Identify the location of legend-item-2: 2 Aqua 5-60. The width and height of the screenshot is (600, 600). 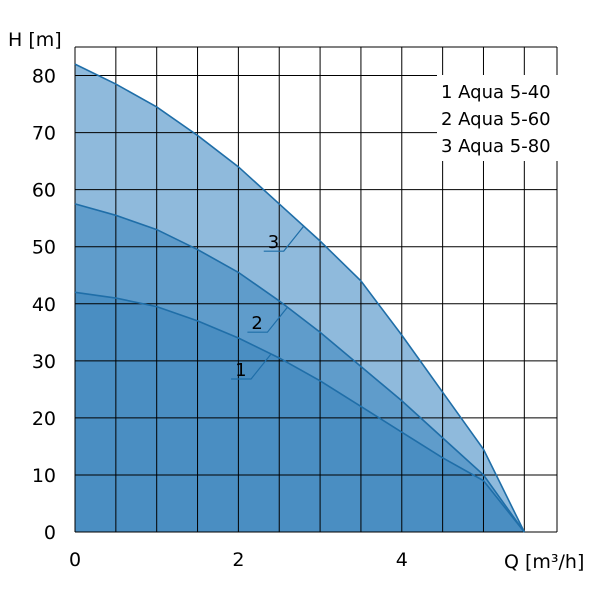
(496, 119).